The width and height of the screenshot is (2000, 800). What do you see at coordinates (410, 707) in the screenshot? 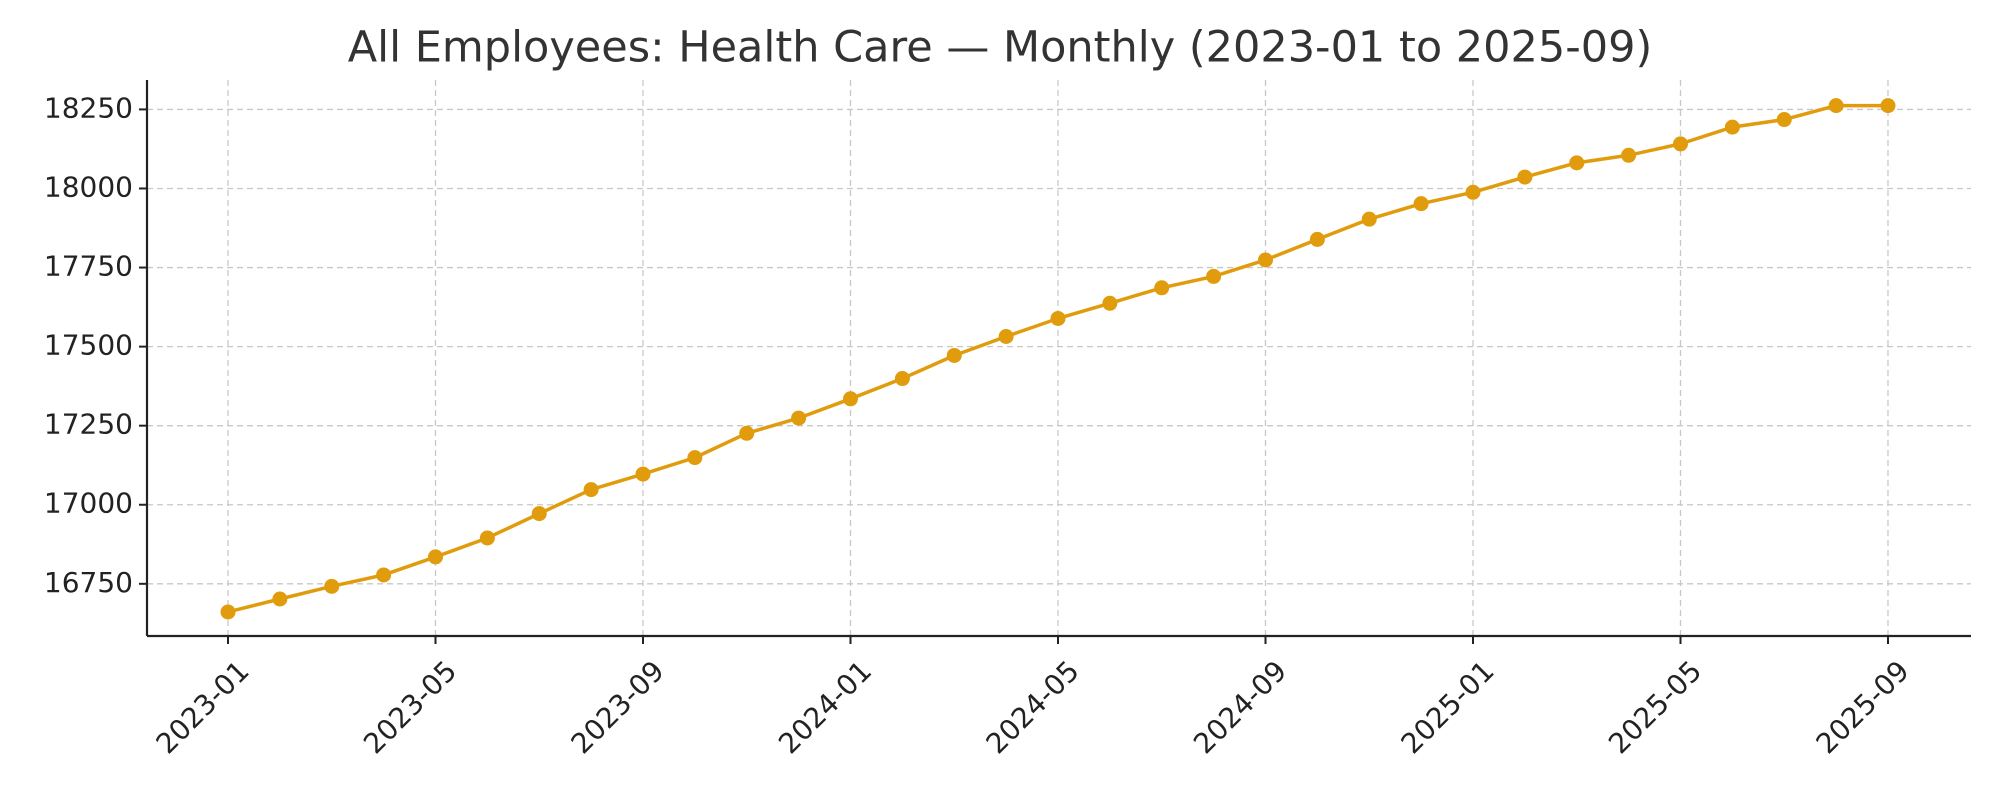
I see `x-tick-label: 2023-05` at bounding box center [410, 707].